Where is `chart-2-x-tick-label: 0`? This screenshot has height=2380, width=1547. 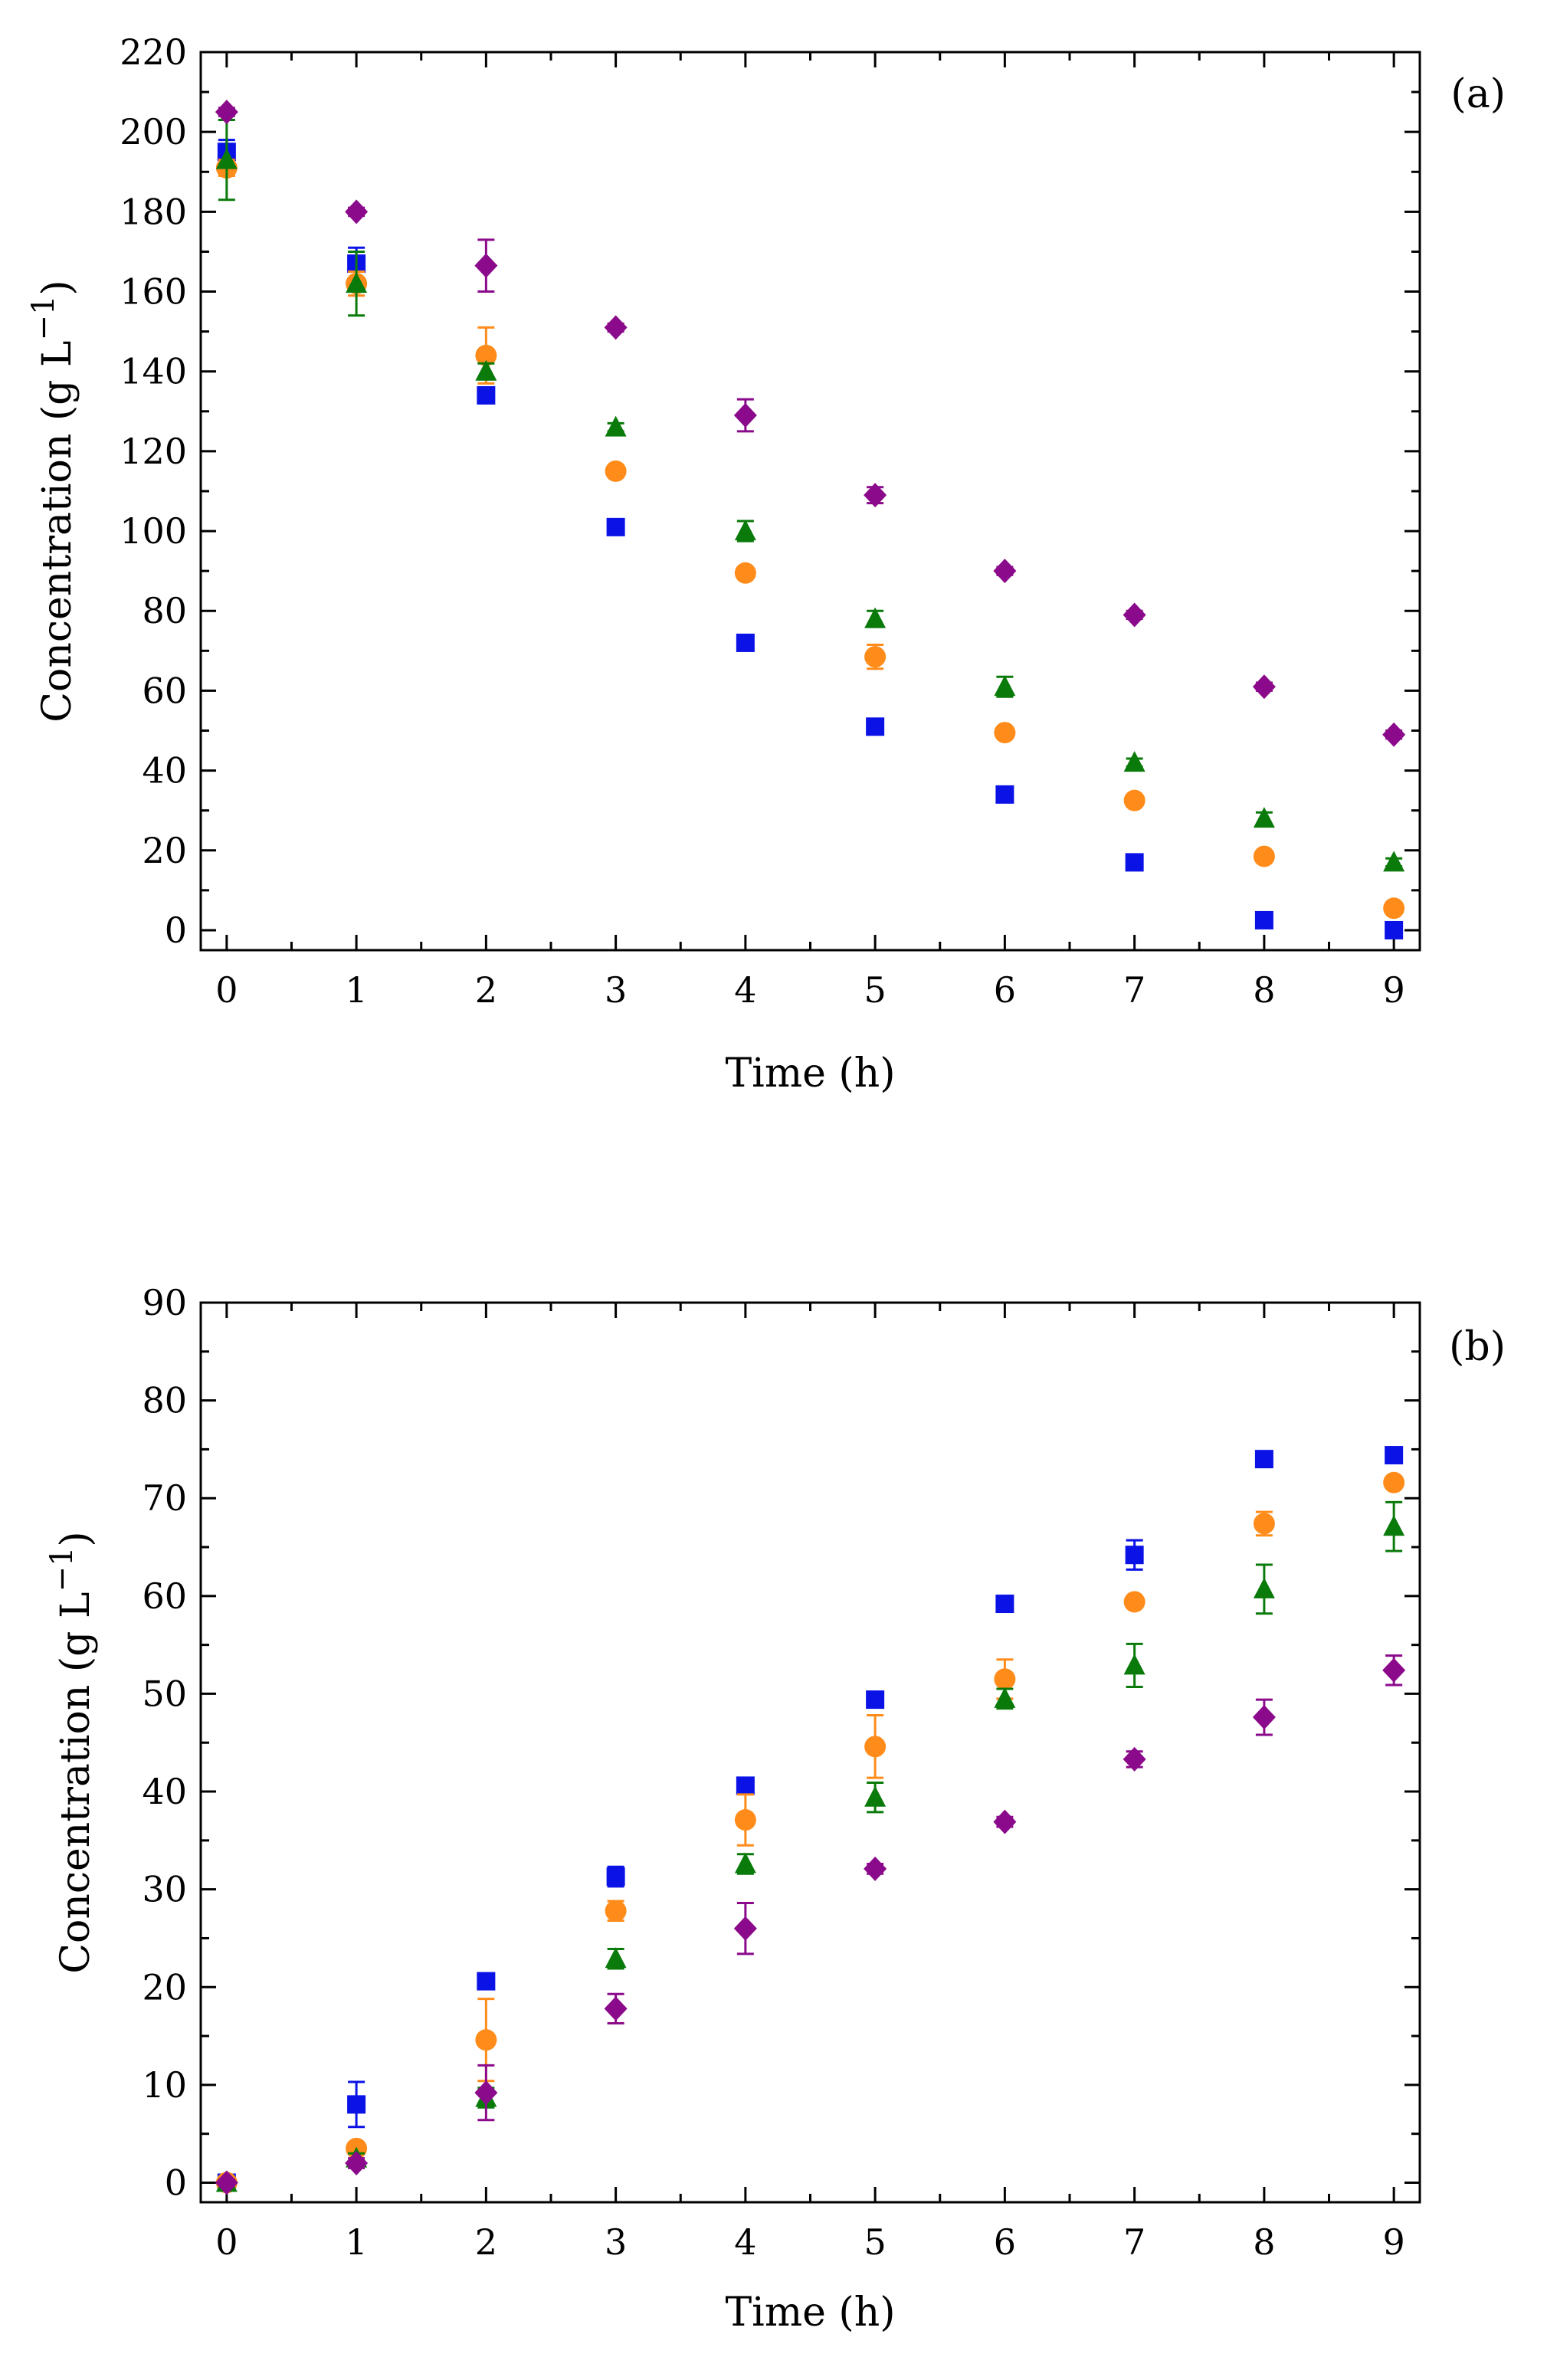 chart-2-x-tick-label: 0 is located at coordinates (226, 2242).